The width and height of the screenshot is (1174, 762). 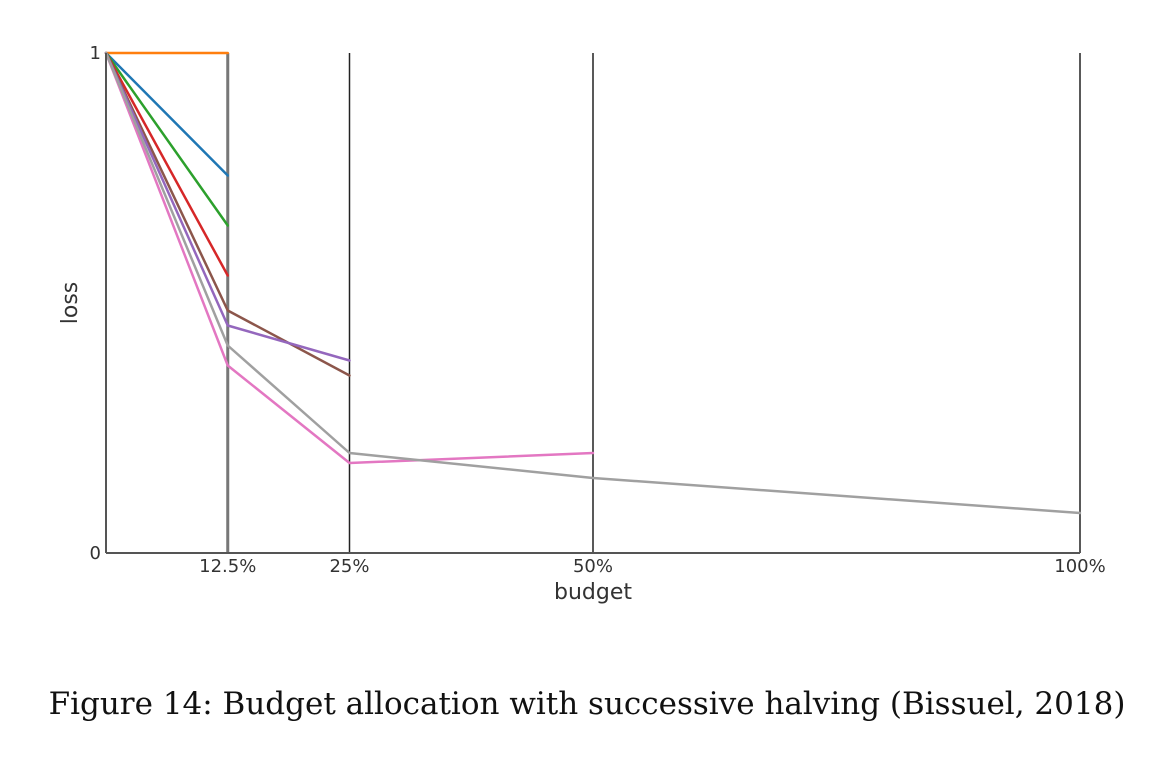 I want to click on y-tick-label: 1, so click(x=95, y=53).